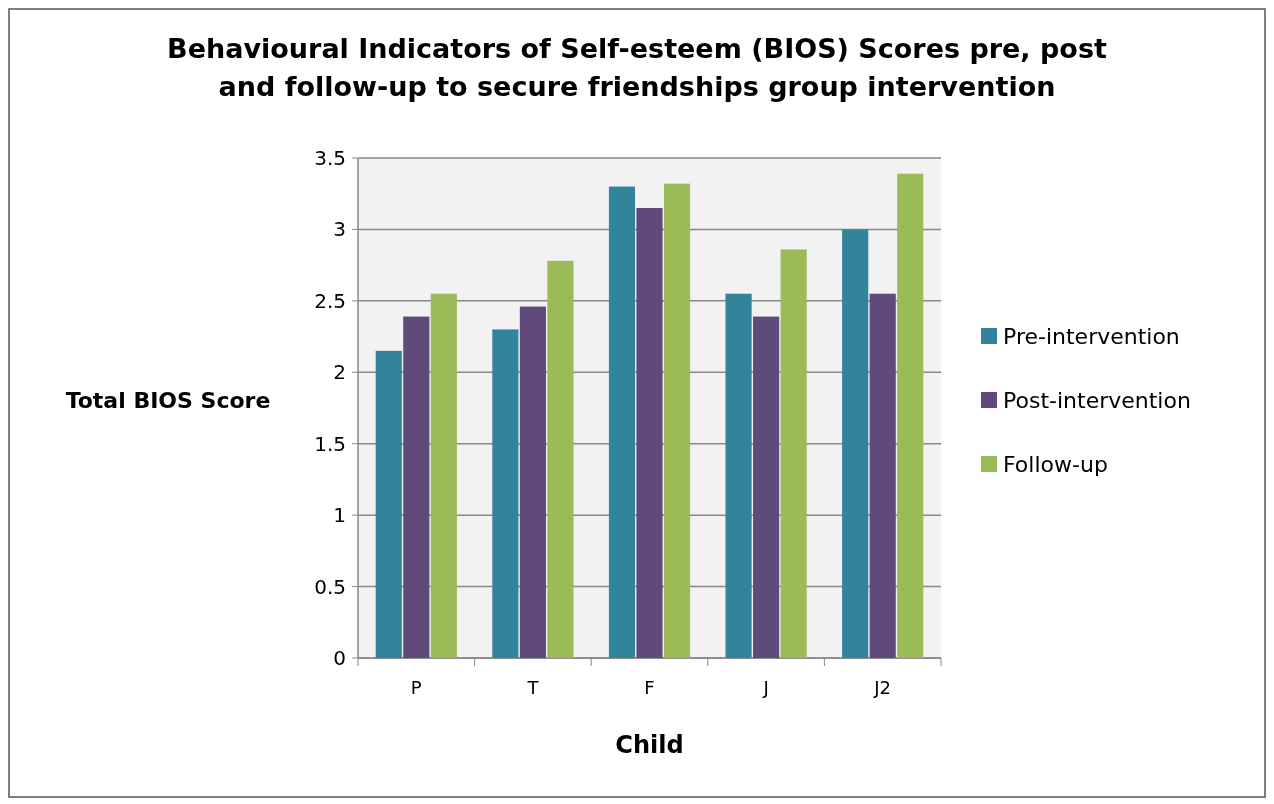 This screenshot has width=1274, height=804. Describe the element at coordinates (330, 586) in the screenshot. I see `y-tick-label: 0.5` at that location.